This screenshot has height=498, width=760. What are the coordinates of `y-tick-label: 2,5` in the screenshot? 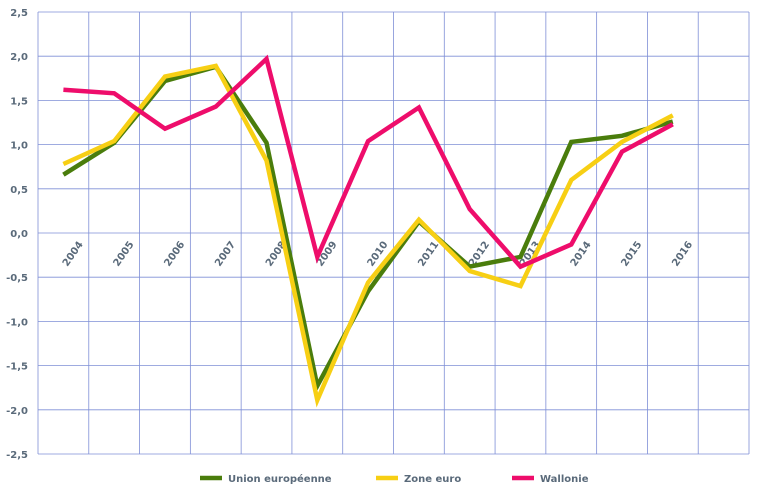 It's located at (19, 13).